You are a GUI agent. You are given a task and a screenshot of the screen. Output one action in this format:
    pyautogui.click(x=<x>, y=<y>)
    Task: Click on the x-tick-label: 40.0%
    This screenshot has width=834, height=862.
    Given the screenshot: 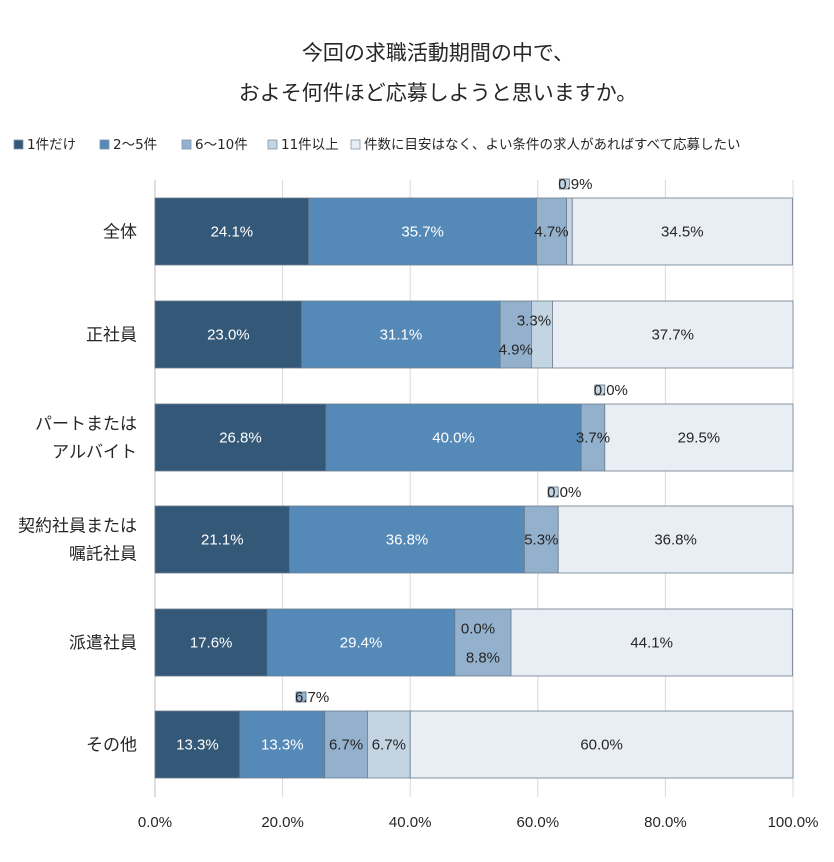 What is the action you would take?
    pyautogui.click(x=410, y=822)
    